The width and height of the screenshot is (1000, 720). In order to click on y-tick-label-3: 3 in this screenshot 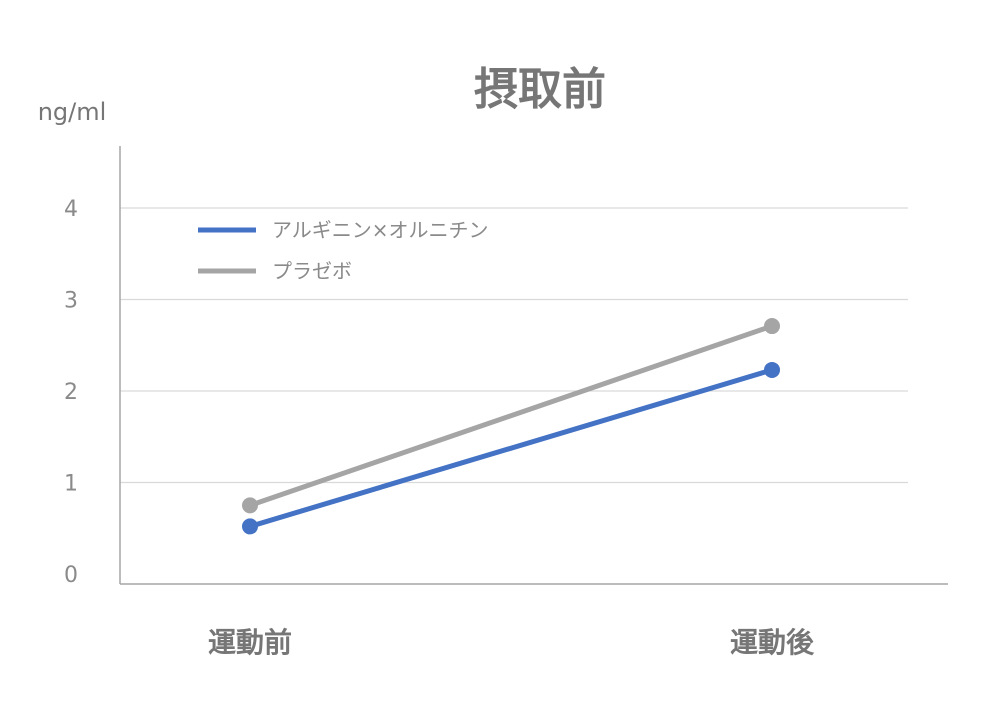, I will do `click(71, 301)`.